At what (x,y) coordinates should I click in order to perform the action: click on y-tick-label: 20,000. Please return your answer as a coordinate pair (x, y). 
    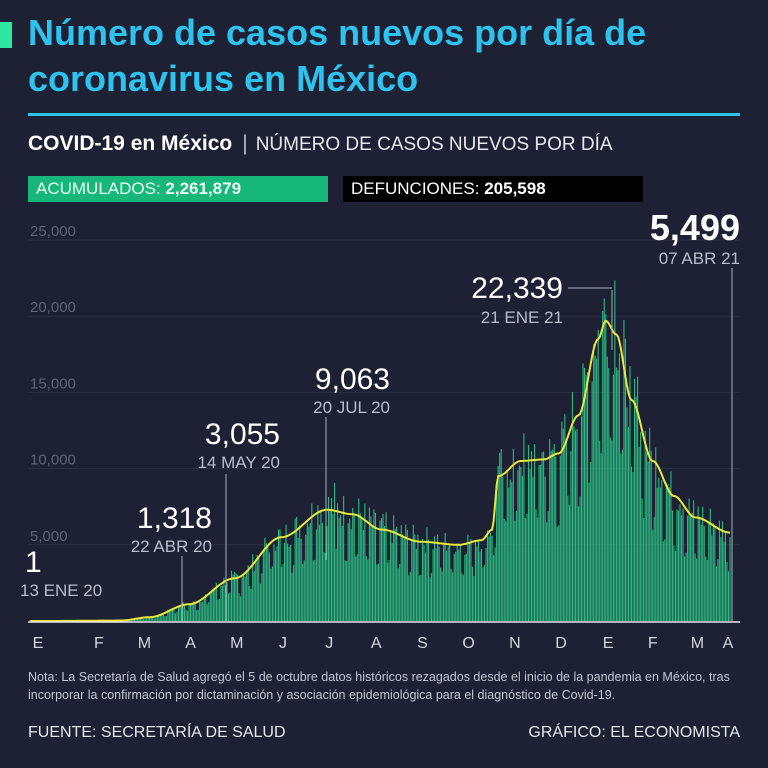
    Looking at the image, I should click on (53, 307).